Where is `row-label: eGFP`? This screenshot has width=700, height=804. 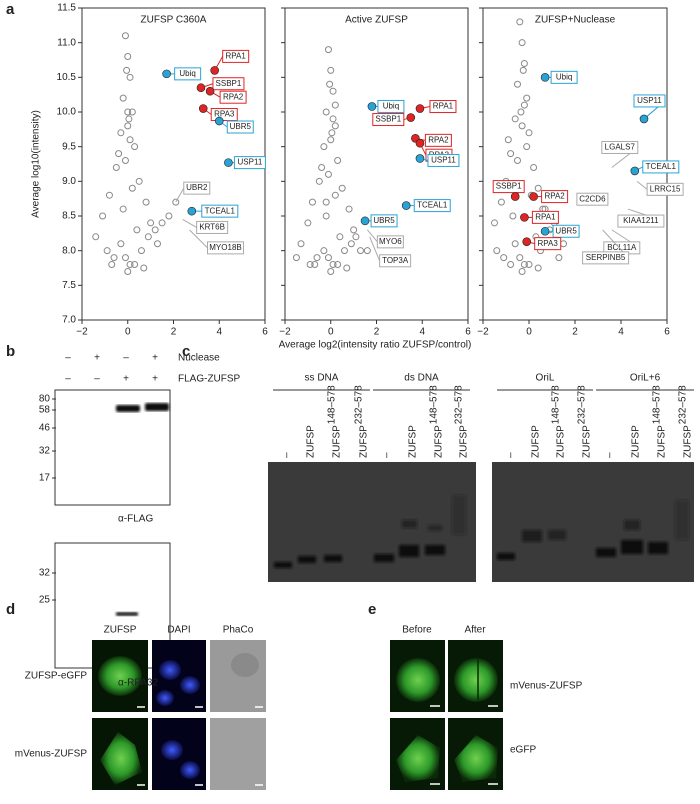 row-label: eGFP is located at coordinates (523, 750).